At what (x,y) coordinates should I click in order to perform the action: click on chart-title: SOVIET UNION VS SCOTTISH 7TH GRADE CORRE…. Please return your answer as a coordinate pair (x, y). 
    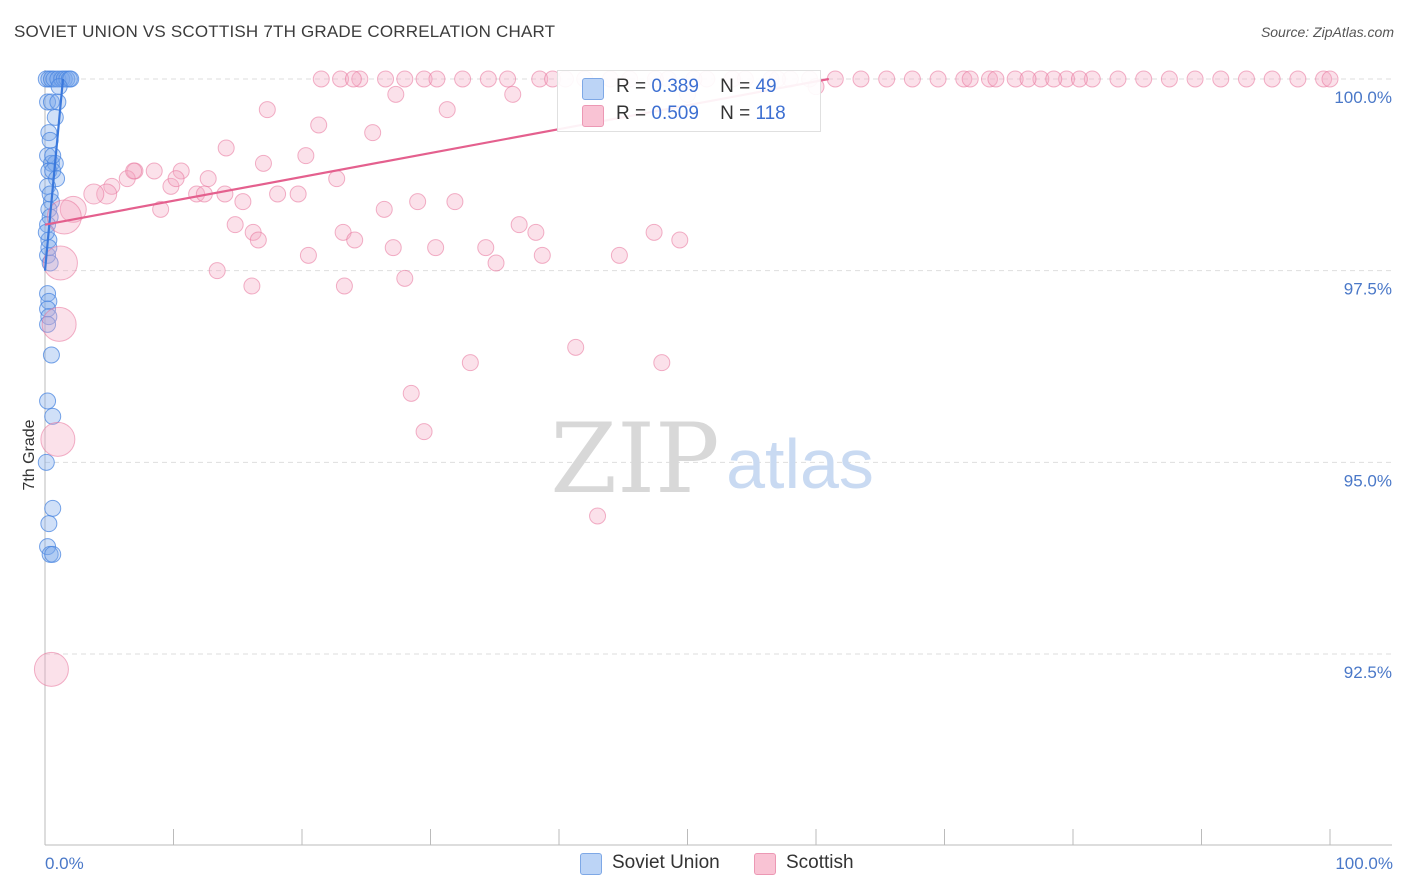
    Looking at the image, I should click on (285, 31).